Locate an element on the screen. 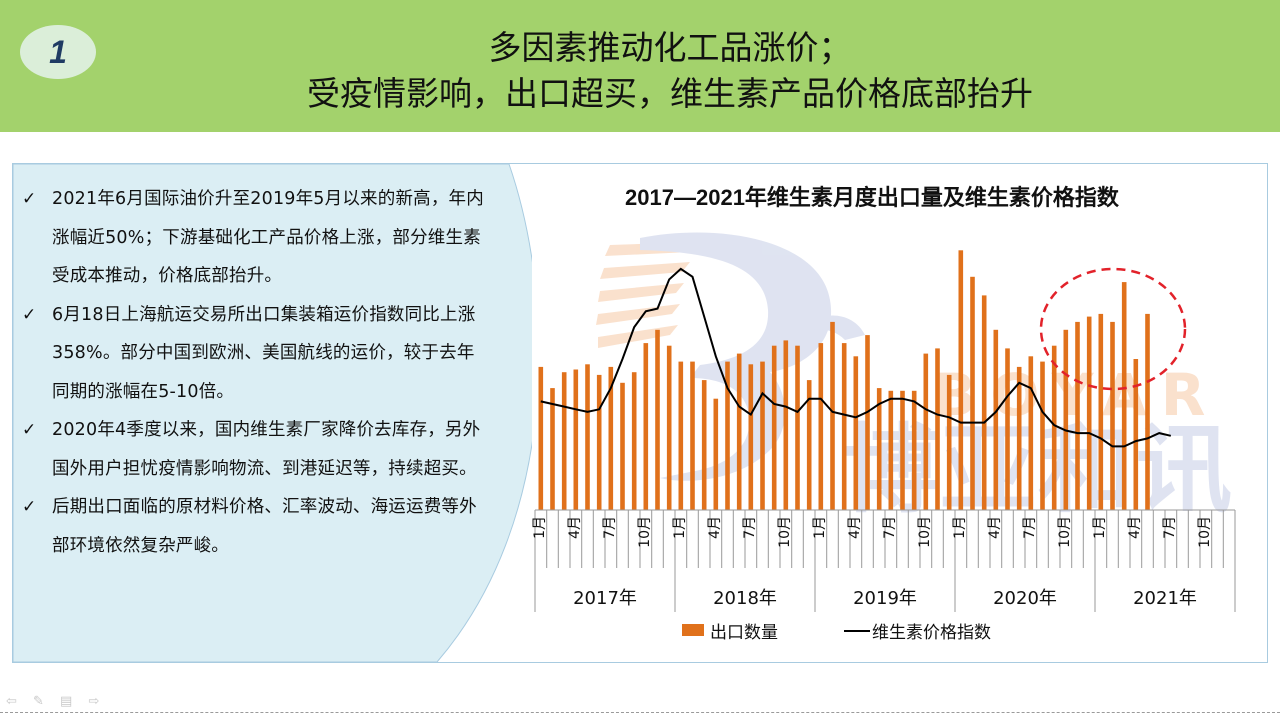  chart-title: 2017—2021年维生素月度出口量及维生素价格指数 is located at coordinates (872, 197).